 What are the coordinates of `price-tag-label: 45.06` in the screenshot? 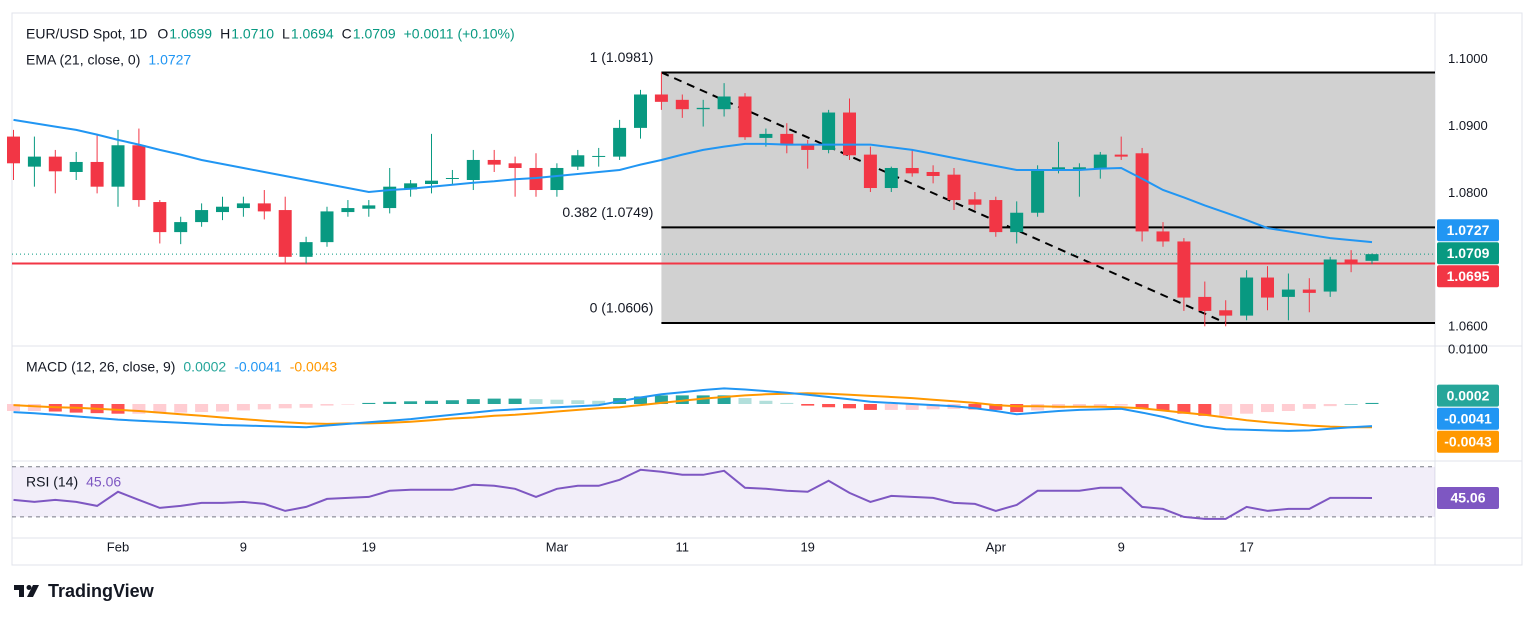 It's located at (1467, 498).